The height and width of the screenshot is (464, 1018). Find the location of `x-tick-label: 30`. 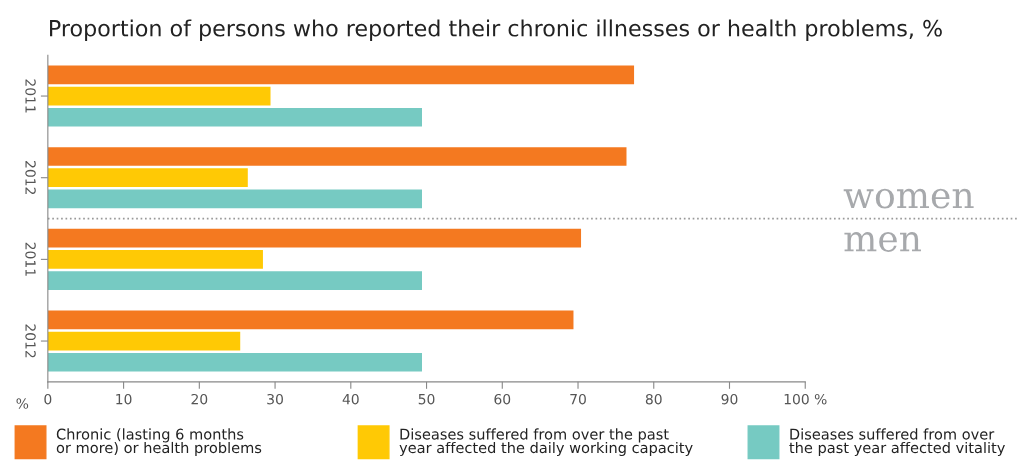

x-tick-label: 30 is located at coordinates (275, 399).